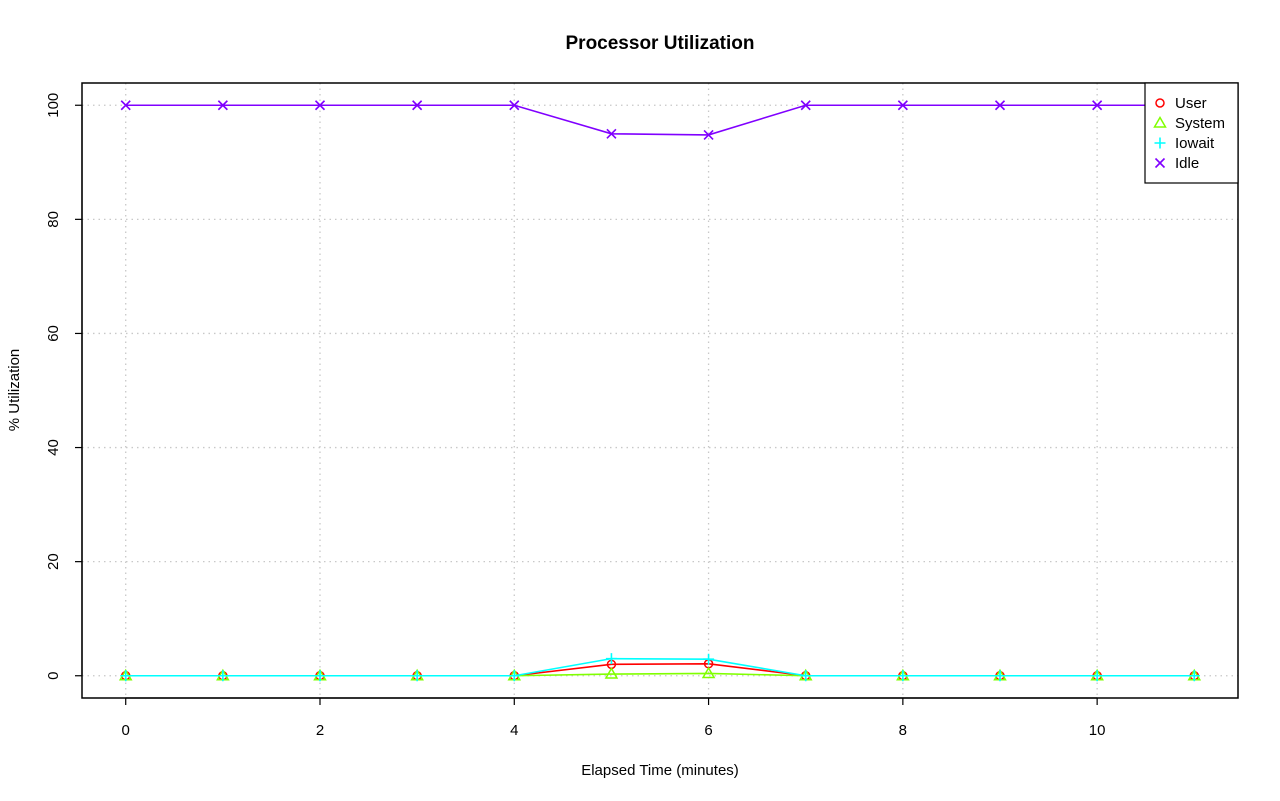  Describe the element at coordinates (660, 673) in the screenshot. I see `series-system` at that location.